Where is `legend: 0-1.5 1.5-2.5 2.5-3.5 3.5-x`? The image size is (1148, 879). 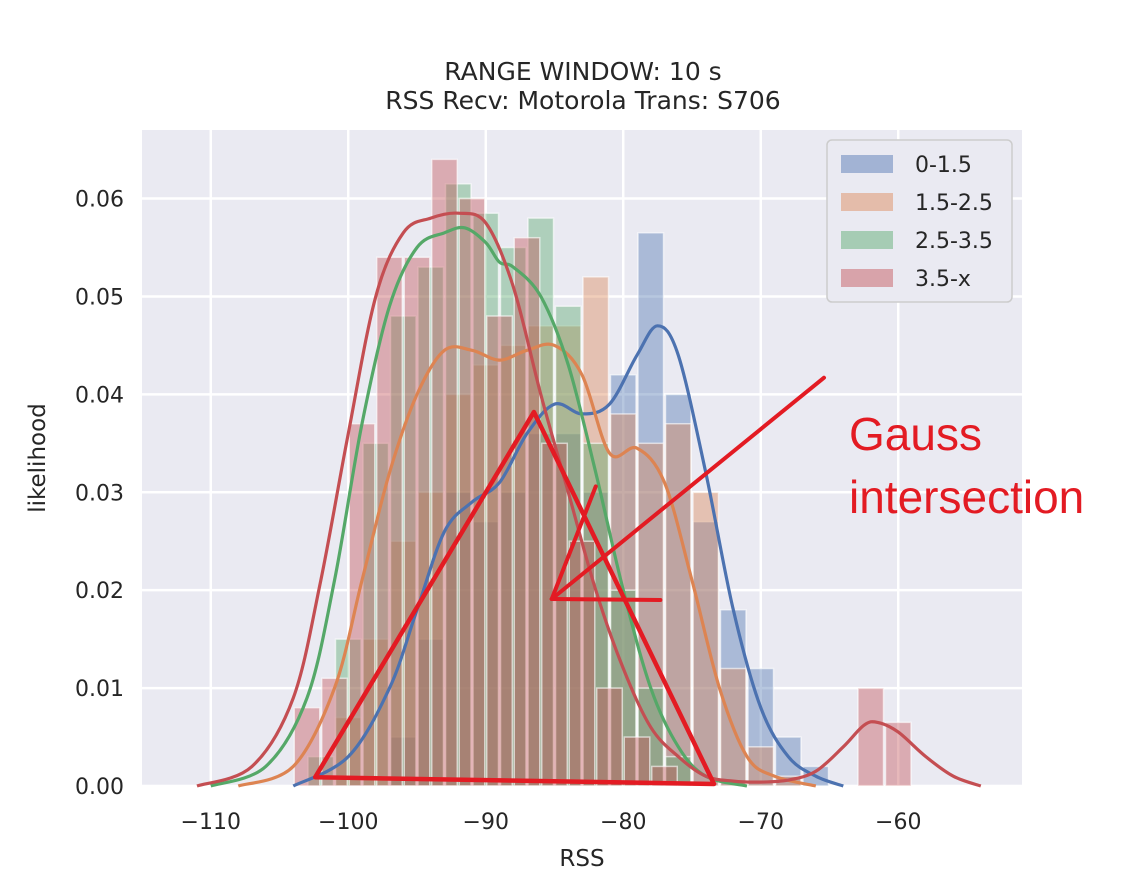 legend: 0-1.5 1.5-2.5 2.5-3.5 3.5-x is located at coordinates (919, 221).